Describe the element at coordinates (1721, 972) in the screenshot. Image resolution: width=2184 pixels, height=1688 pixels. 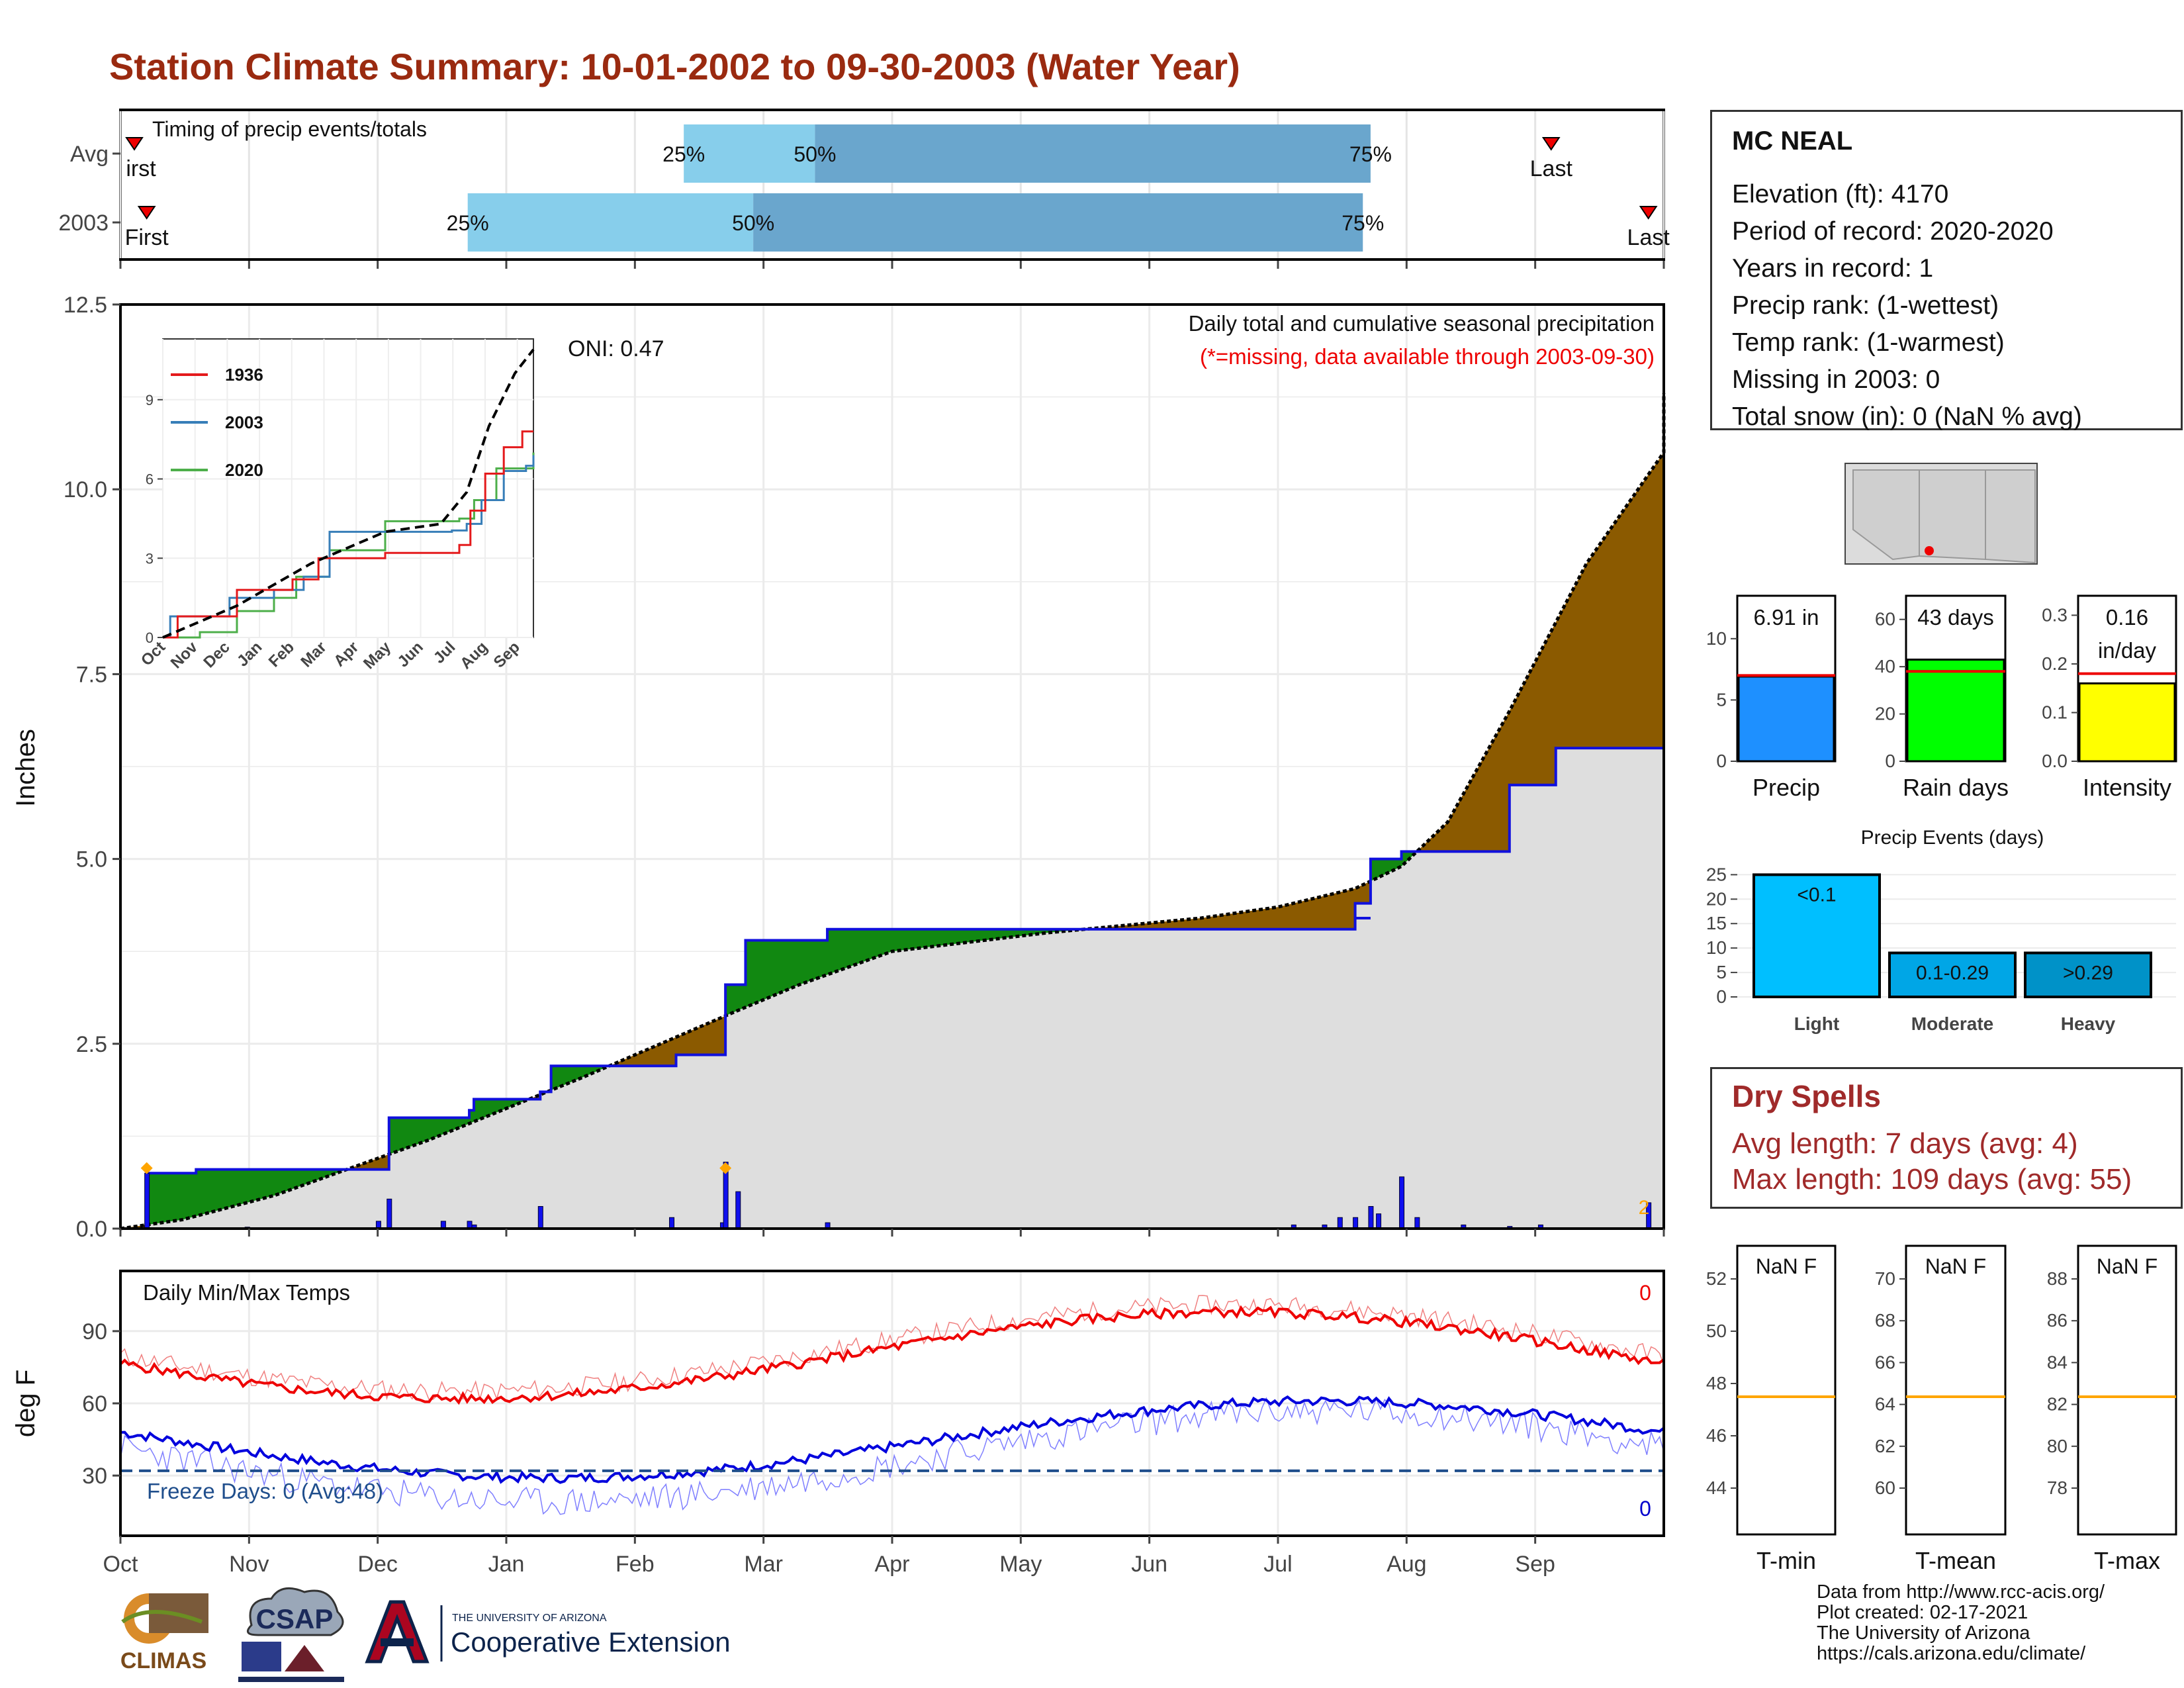
I see `precip-events-ytick-label: 5` at that location.